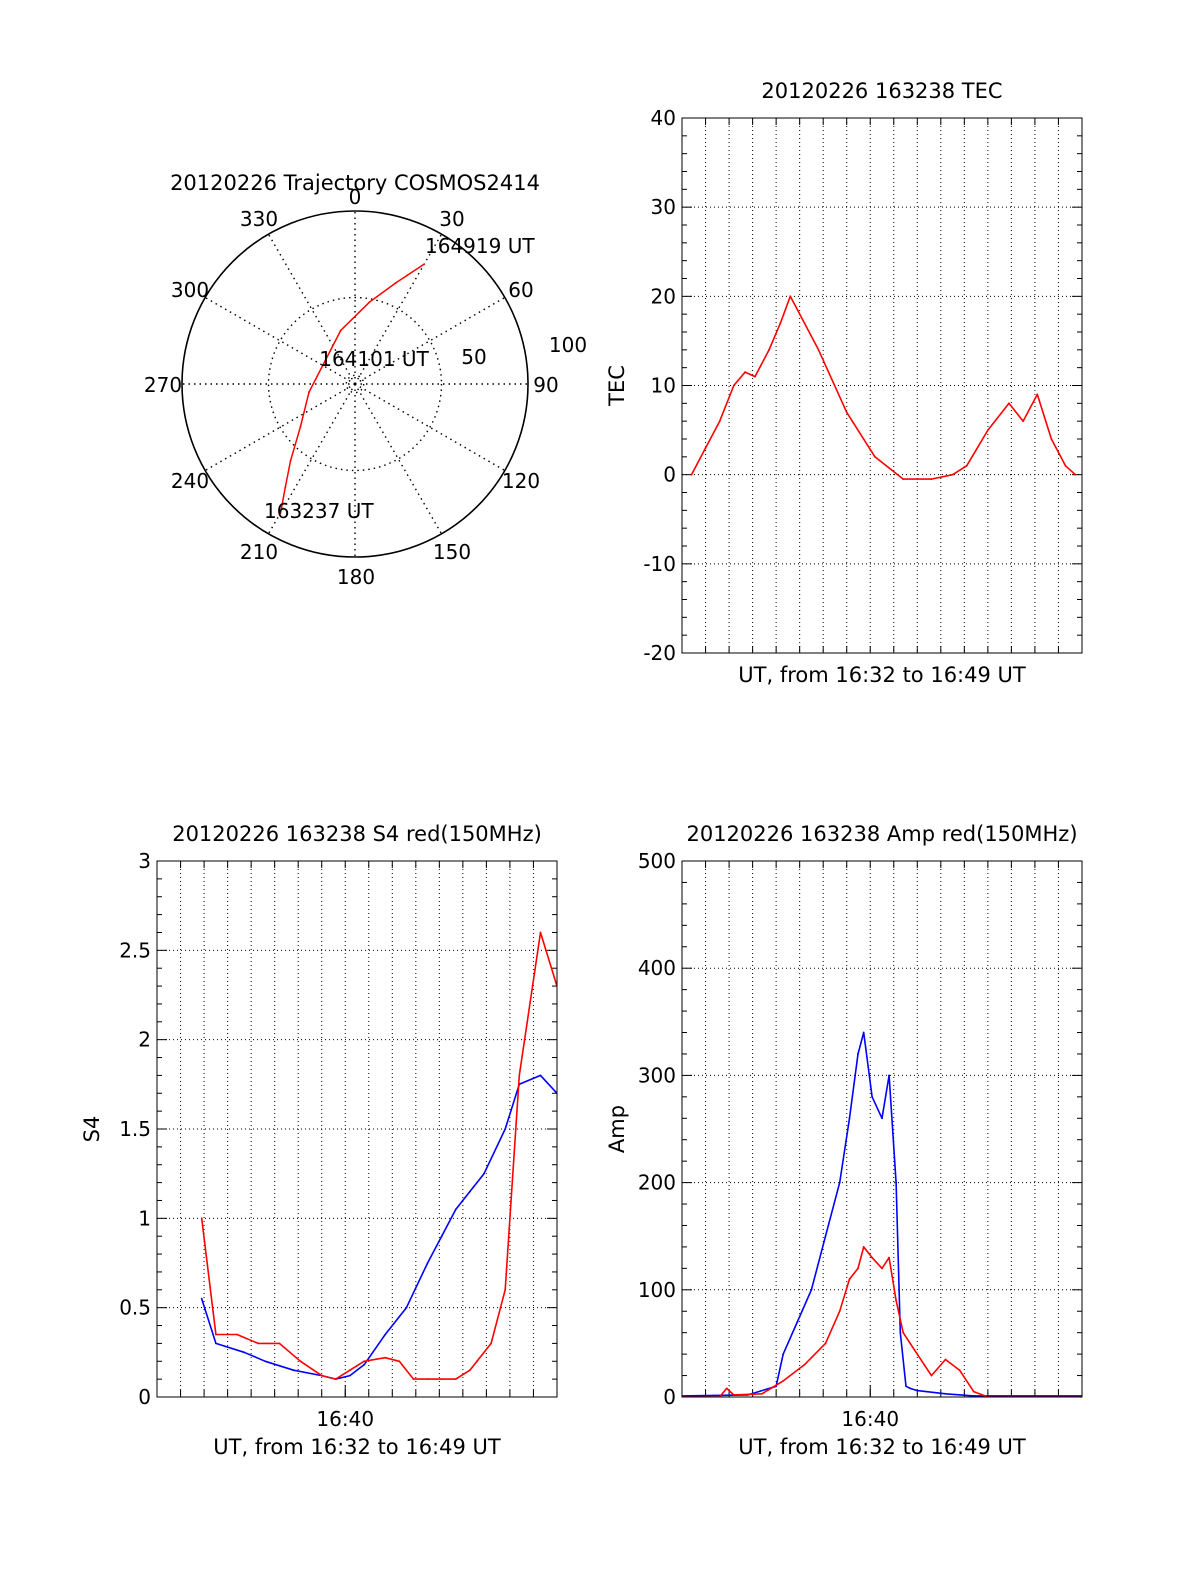  I want to click on y-tick-label: 300, so click(657, 1075).